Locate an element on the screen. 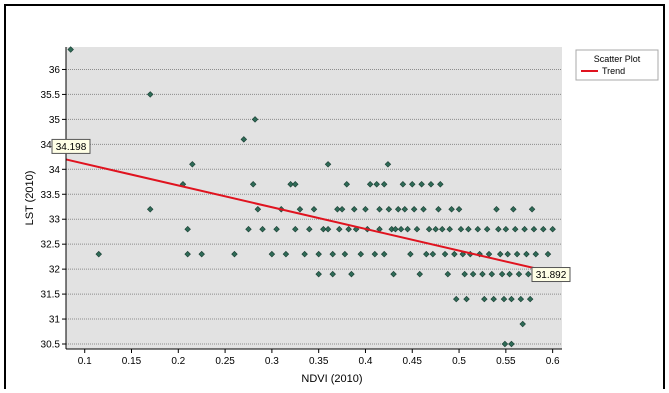  value-callout-label: 31.892 is located at coordinates (551, 275).